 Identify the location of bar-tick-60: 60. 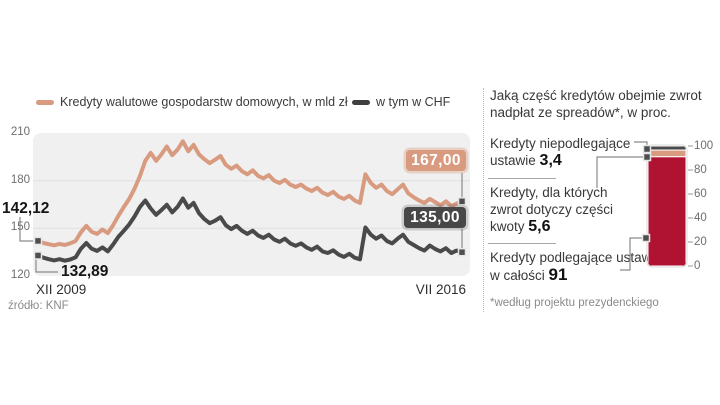
(700, 194).